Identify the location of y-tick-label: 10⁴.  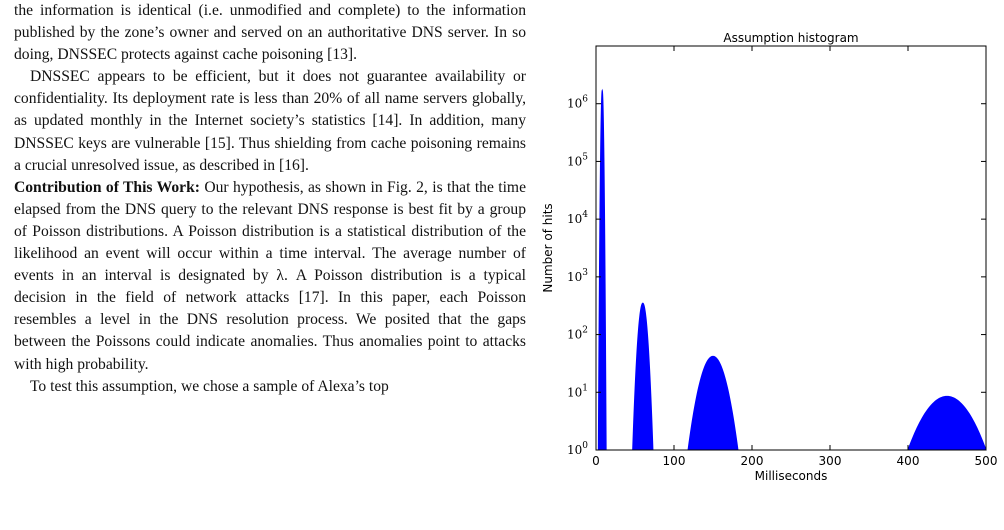
(577, 218).